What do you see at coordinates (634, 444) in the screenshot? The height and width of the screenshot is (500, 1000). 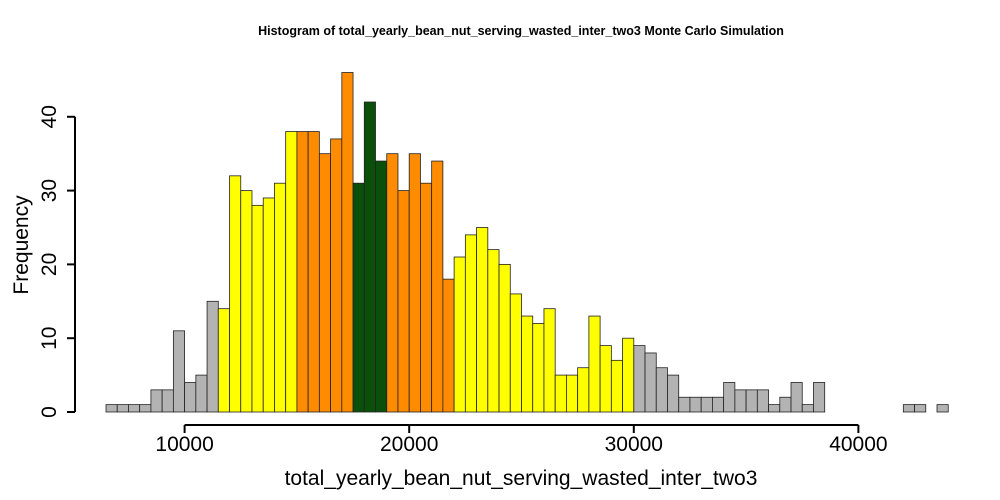 I see `x-tick-label: 30000` at bounding box center [634, 444].